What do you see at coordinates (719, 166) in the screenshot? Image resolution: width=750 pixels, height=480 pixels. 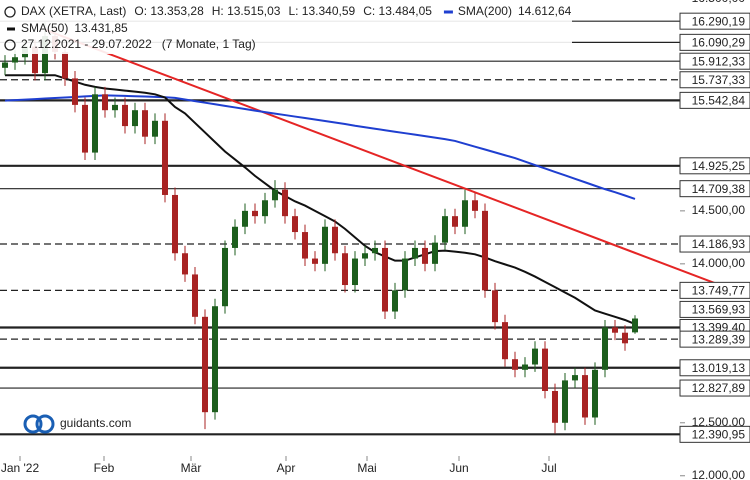 I see `level-label: 14.925,25` at bounding box center [719, 166].